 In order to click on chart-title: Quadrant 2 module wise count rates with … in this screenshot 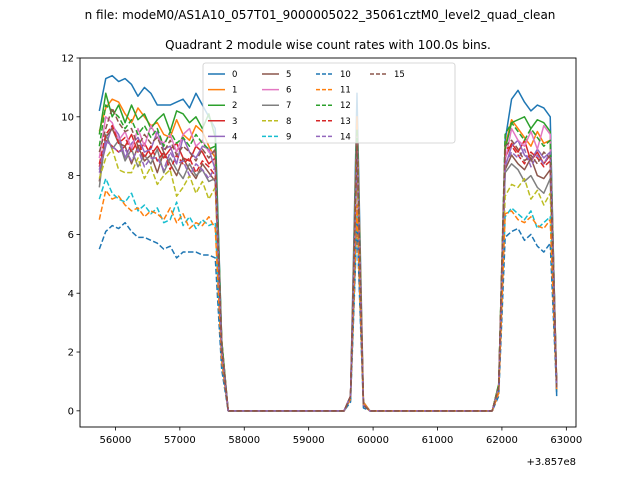, I will do `click(328, 45)`.